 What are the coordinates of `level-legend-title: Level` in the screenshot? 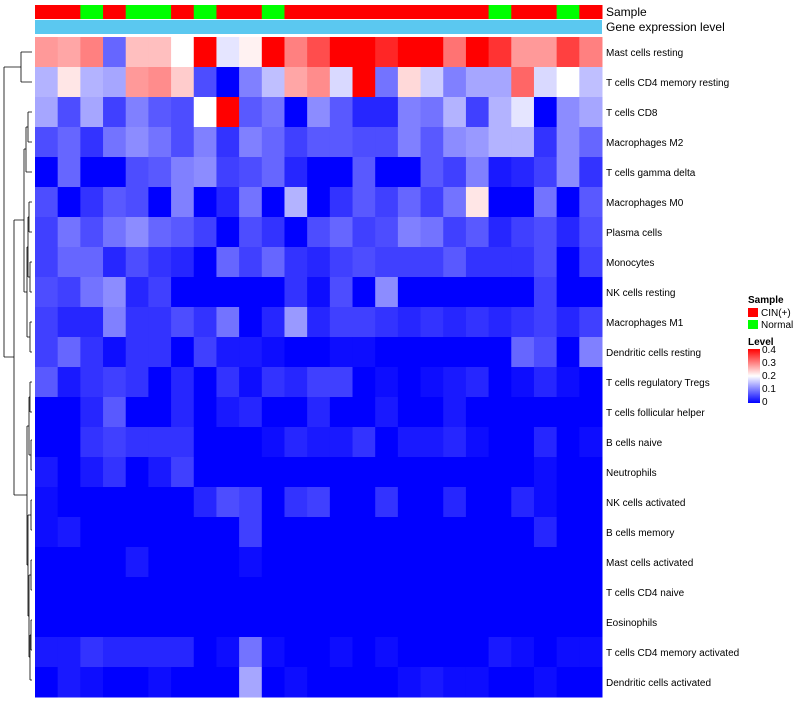 It's located at (761, 342).